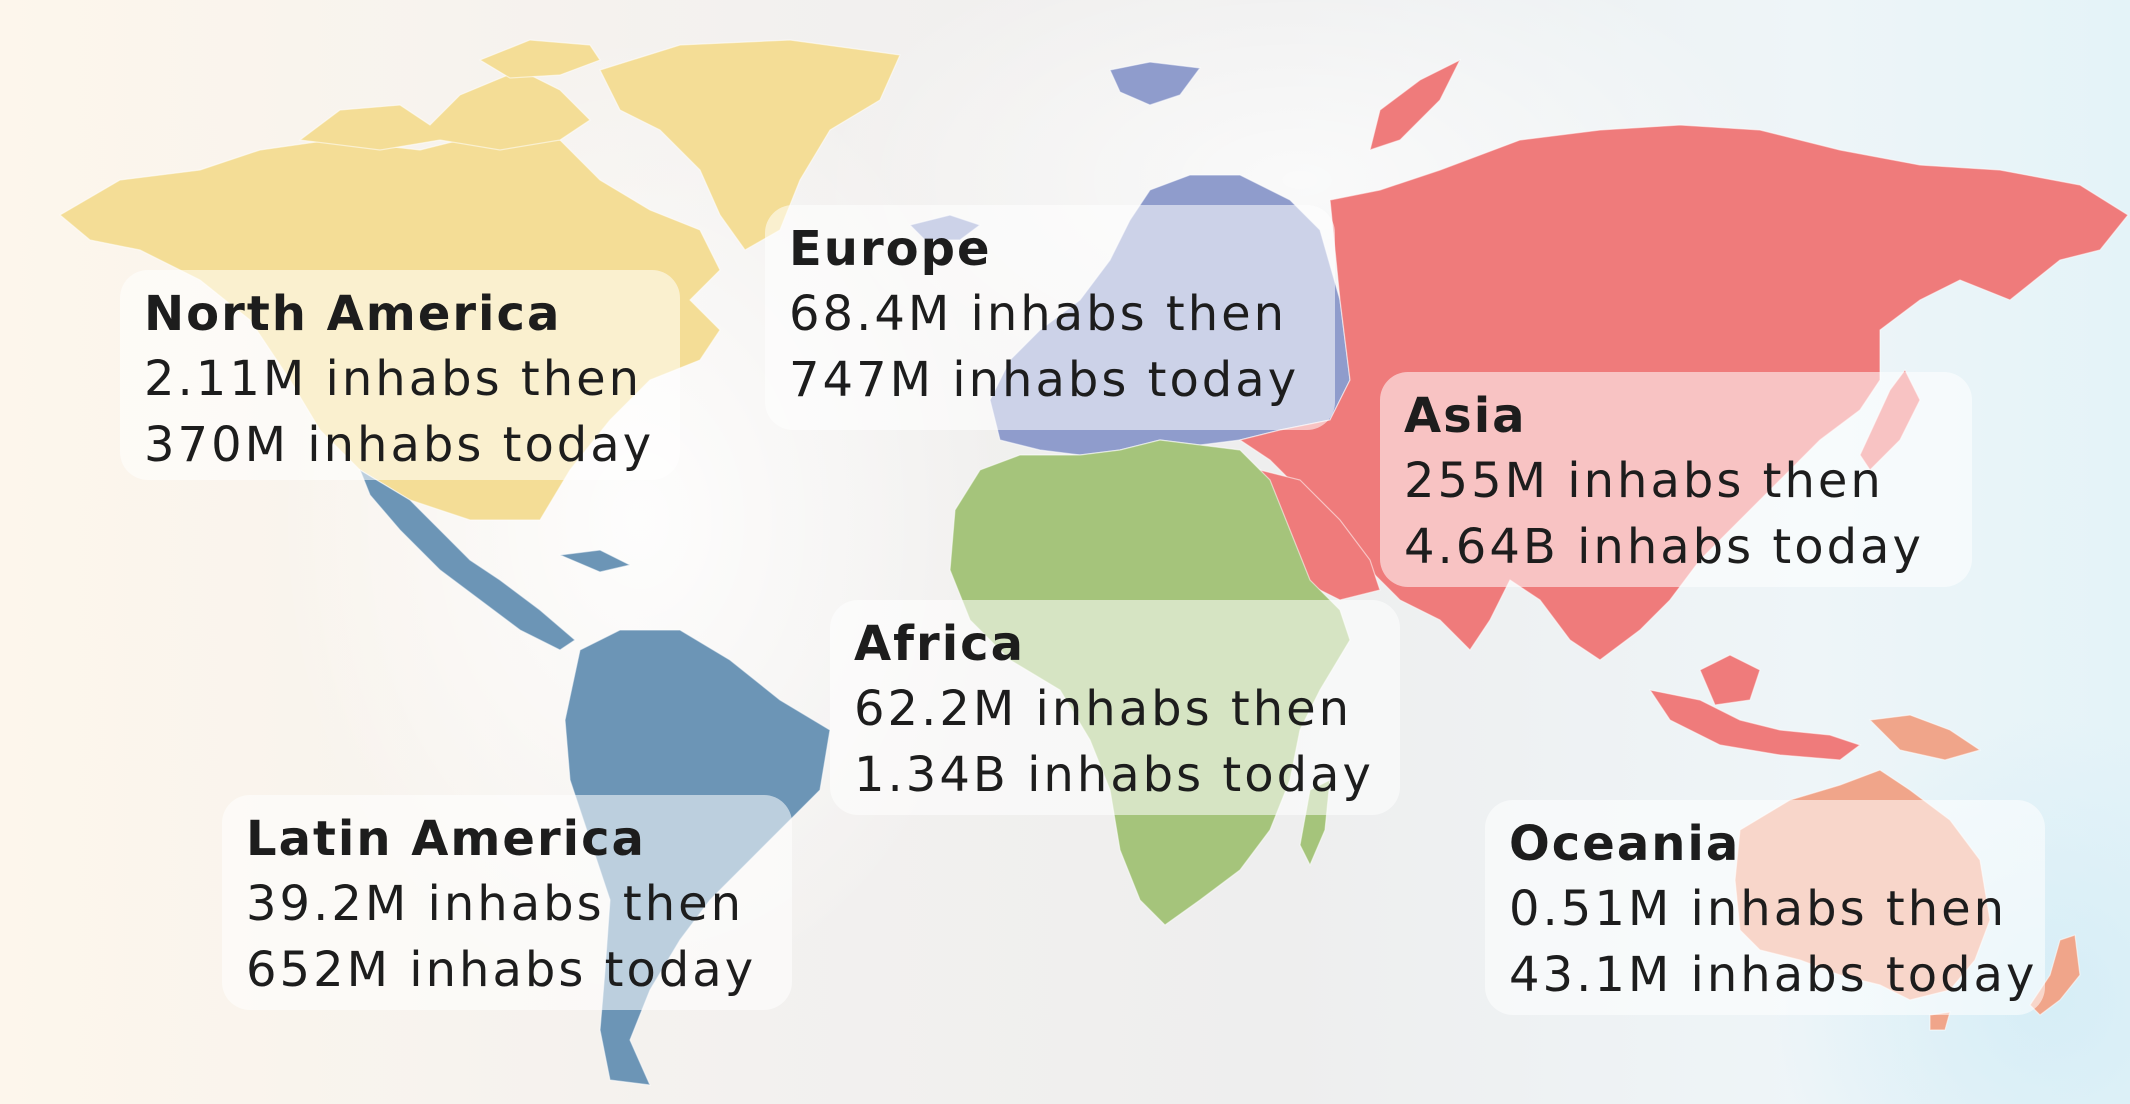 The image size is (2130, 1104). What do you see at coordinates (399, 445) in the screenshot?
I see `population-today: 370M inhabs today` at bounding box center [399, 445].